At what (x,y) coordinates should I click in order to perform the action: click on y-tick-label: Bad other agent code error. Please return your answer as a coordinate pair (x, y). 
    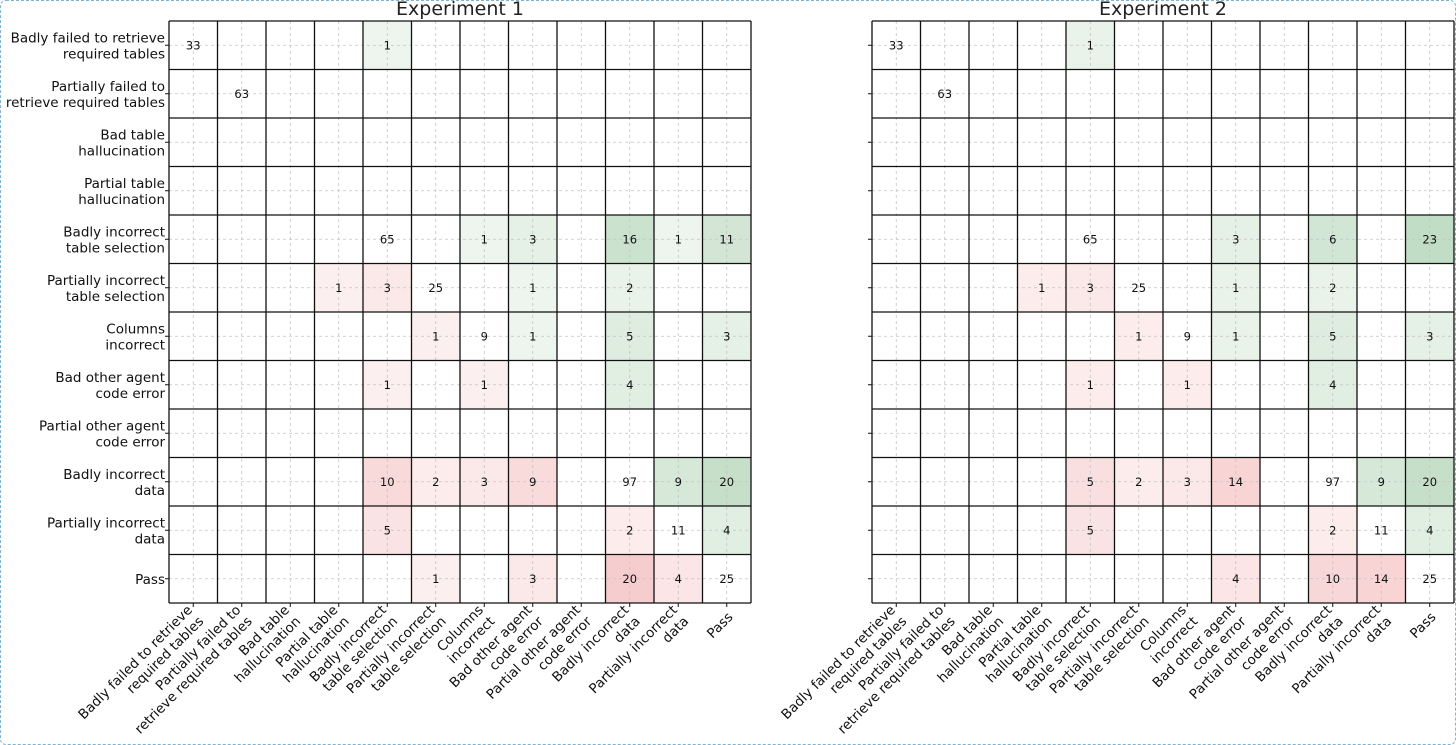
    Looking at the image, I should click on (110, 386).